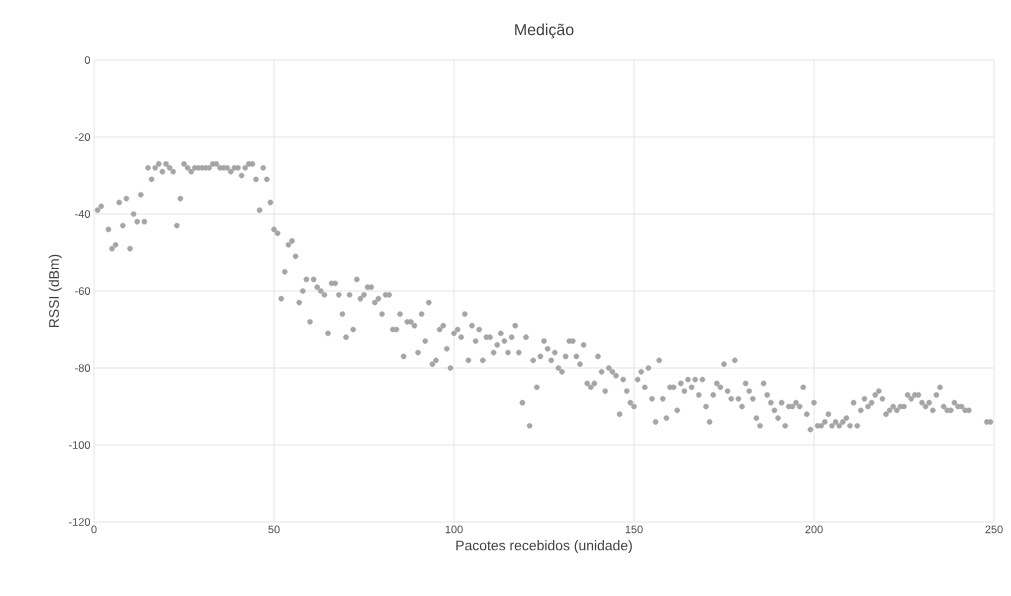 The image size is (1011, 596). What do you see at coordinates (544, 31) in the screenshot?
I see `chart-title: Medição` at bounding box center [544, 31].